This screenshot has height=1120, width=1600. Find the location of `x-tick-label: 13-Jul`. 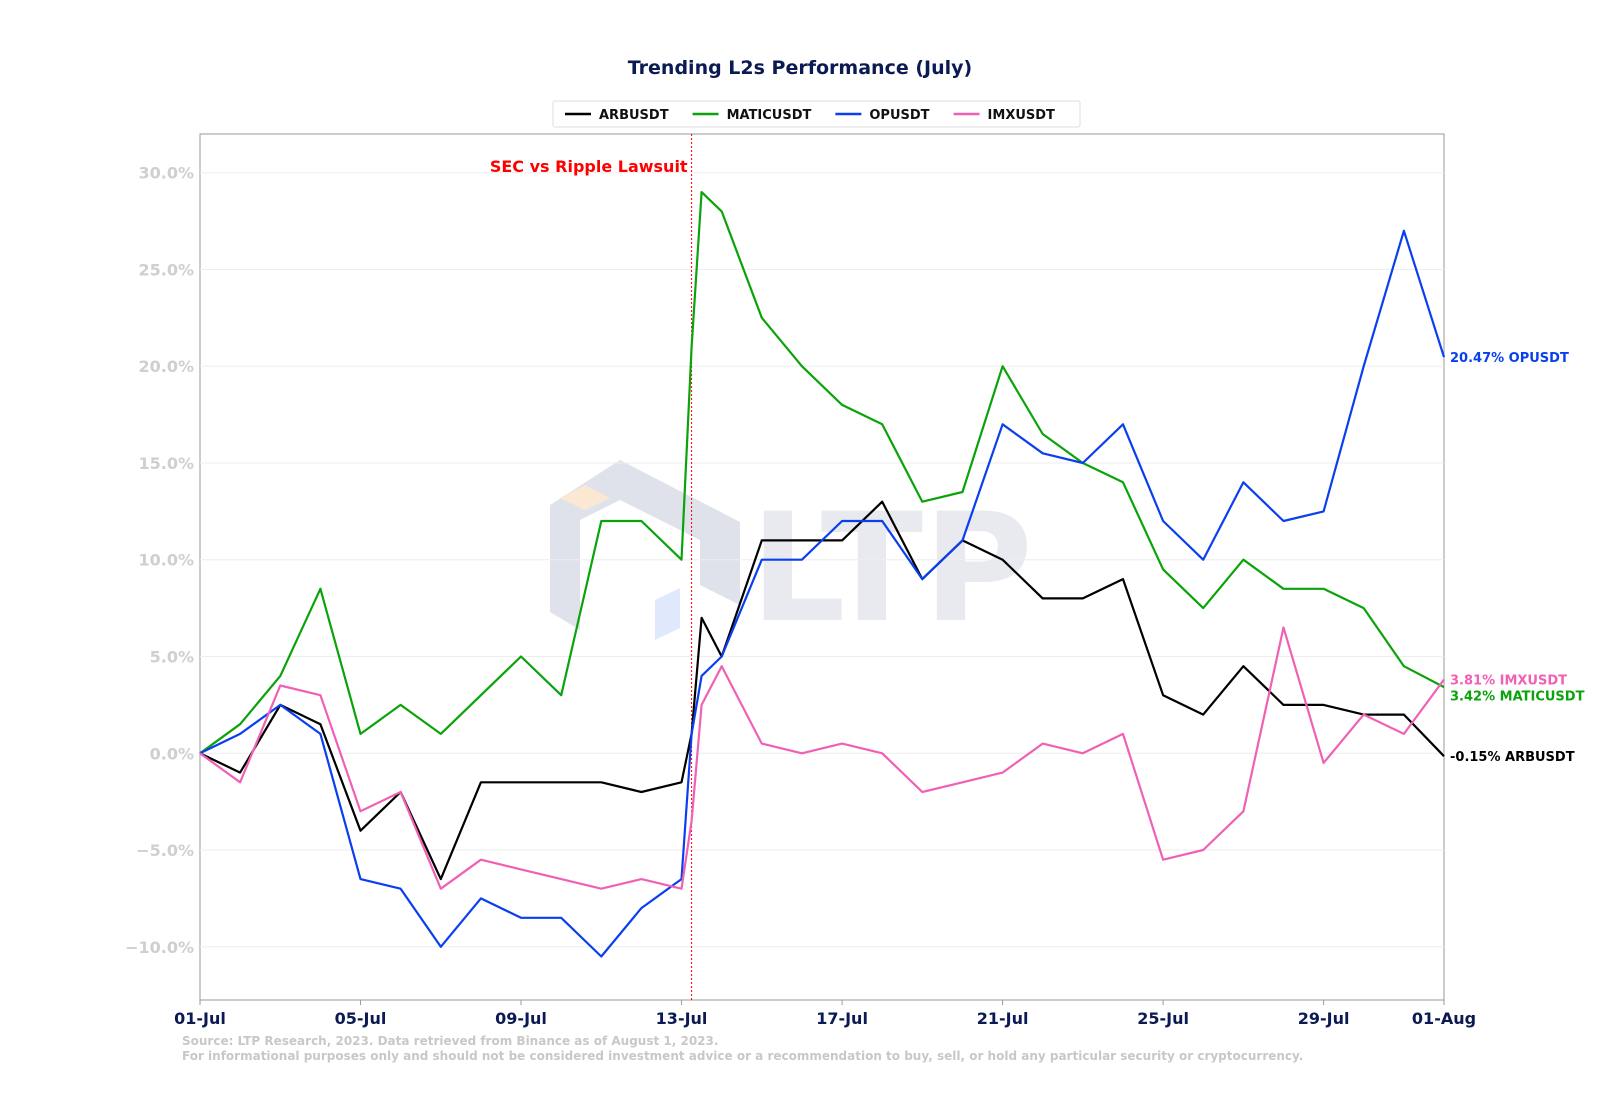

x-tick-label: 13-Jul is located at coordinates (682, 1018).